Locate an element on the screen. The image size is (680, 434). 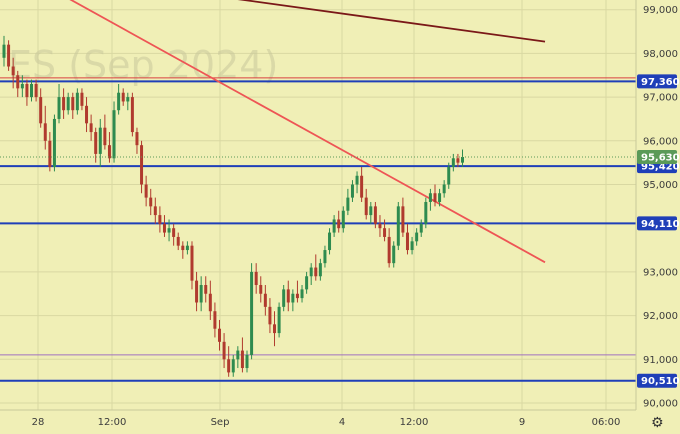
level-badge-3-label: 90,510 is located at coordinates (660, 381).